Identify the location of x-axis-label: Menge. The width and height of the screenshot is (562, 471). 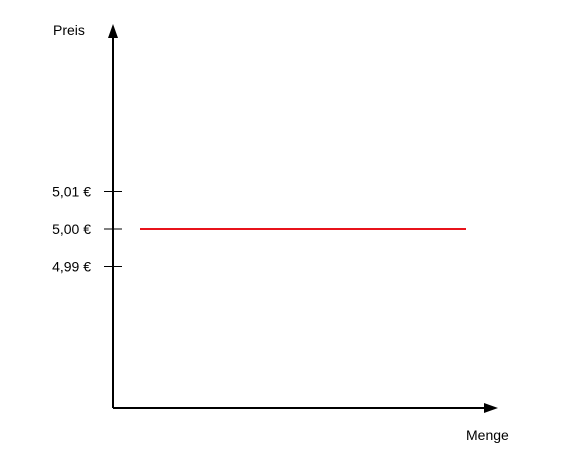
(487, 435).